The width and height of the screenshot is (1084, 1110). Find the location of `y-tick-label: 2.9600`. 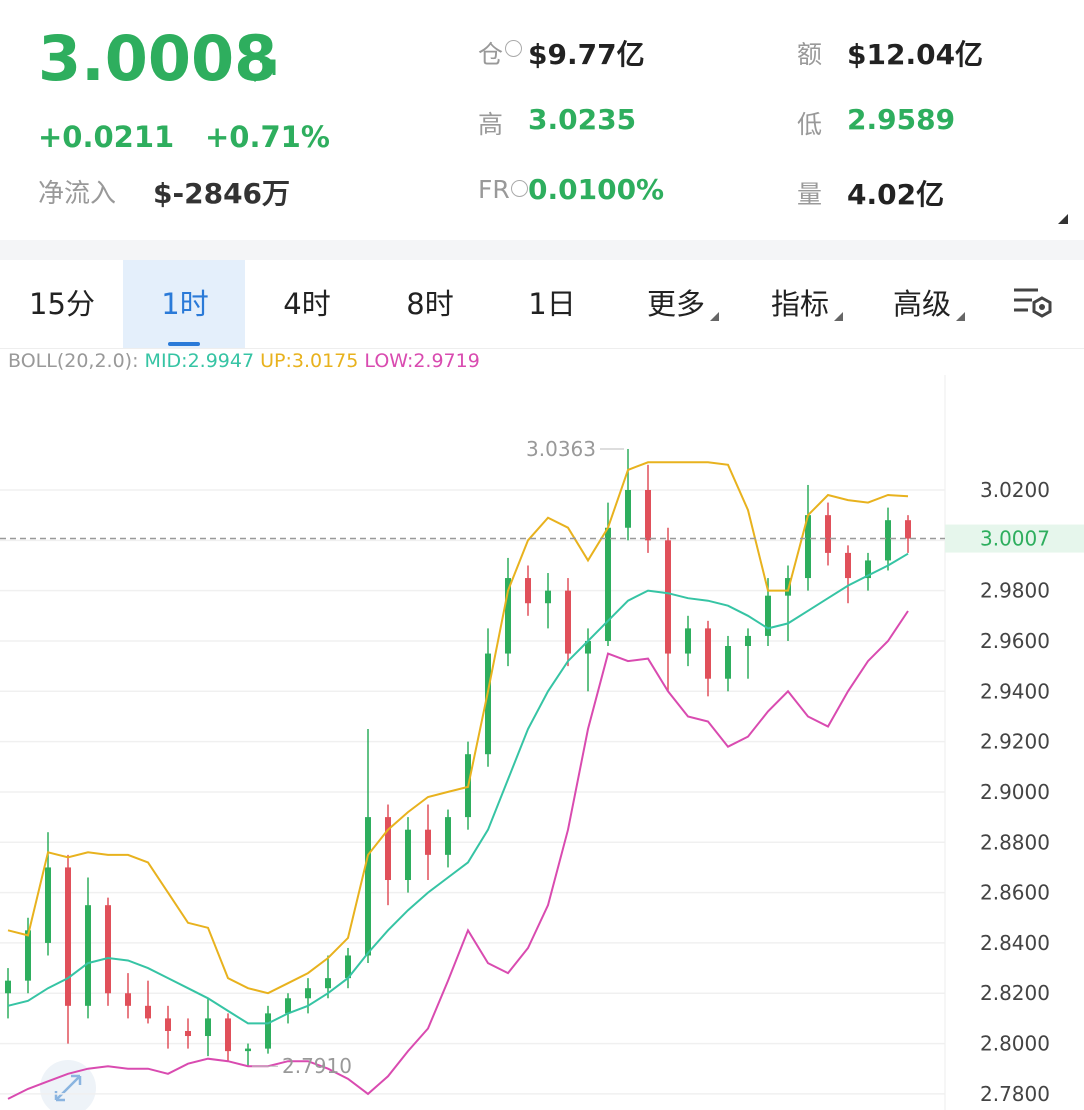

y-tick-label: 2.9600 is located at coordinates (1015, 641).